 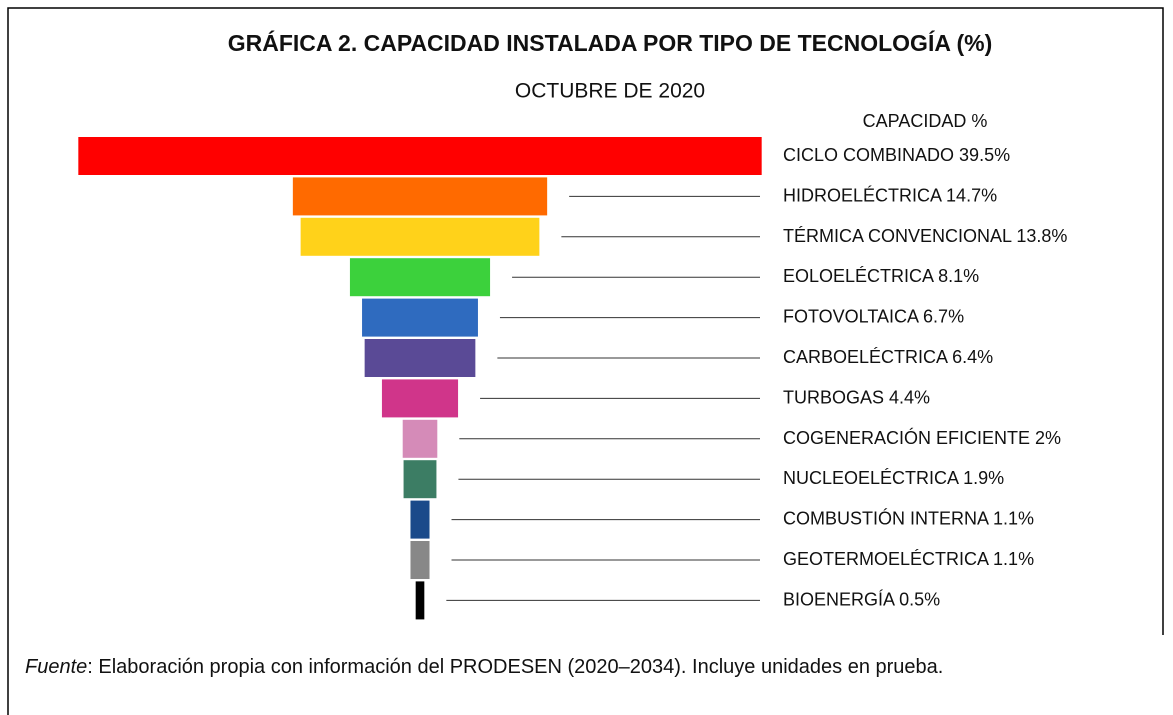 I want to click on bar-label: COMBUSTIÓN INTERNA 1.1%, so click(x=908, y=517).